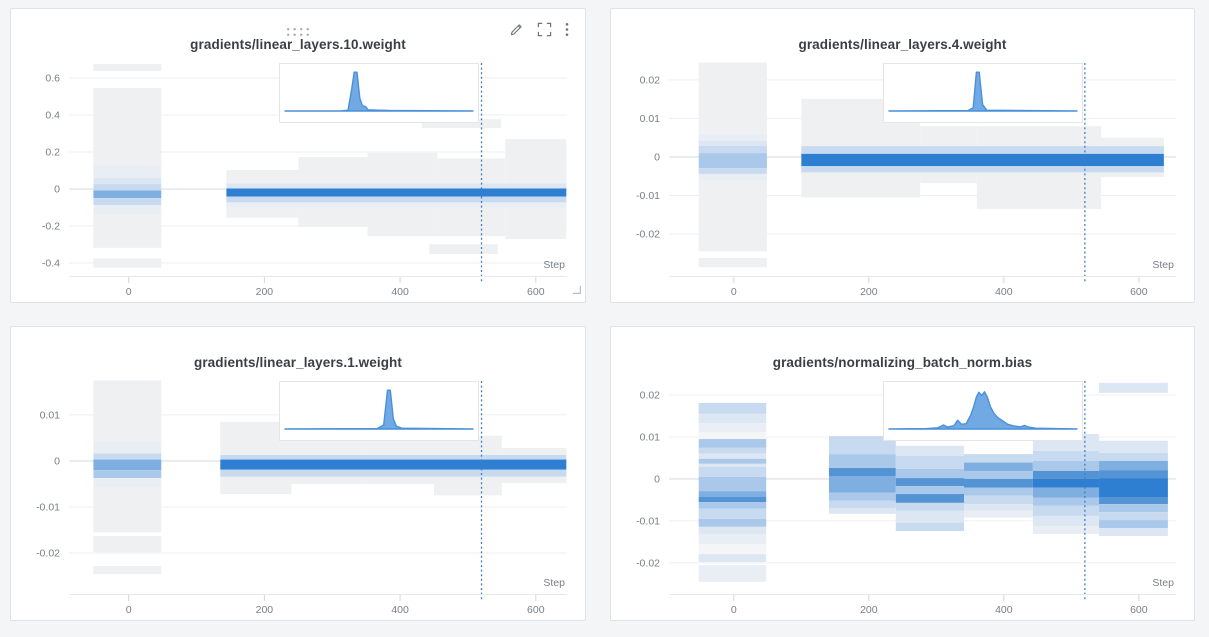 The image size is (1209, 637). I want to click on fullscreen-icon, so click(544, 29).